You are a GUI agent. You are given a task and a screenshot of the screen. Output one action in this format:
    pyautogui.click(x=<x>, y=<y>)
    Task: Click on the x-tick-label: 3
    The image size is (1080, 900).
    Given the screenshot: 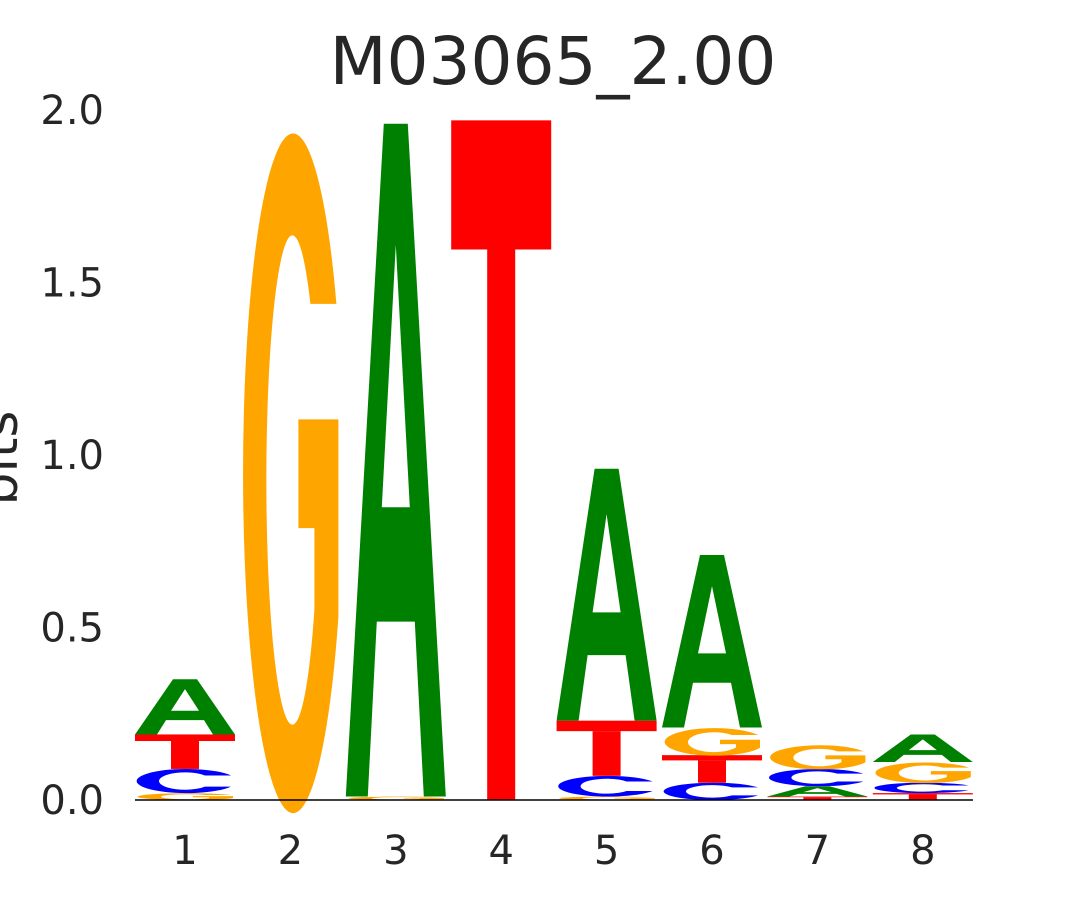 What is the action you would take?
    pyautogui.click(x=395, y=851)
    